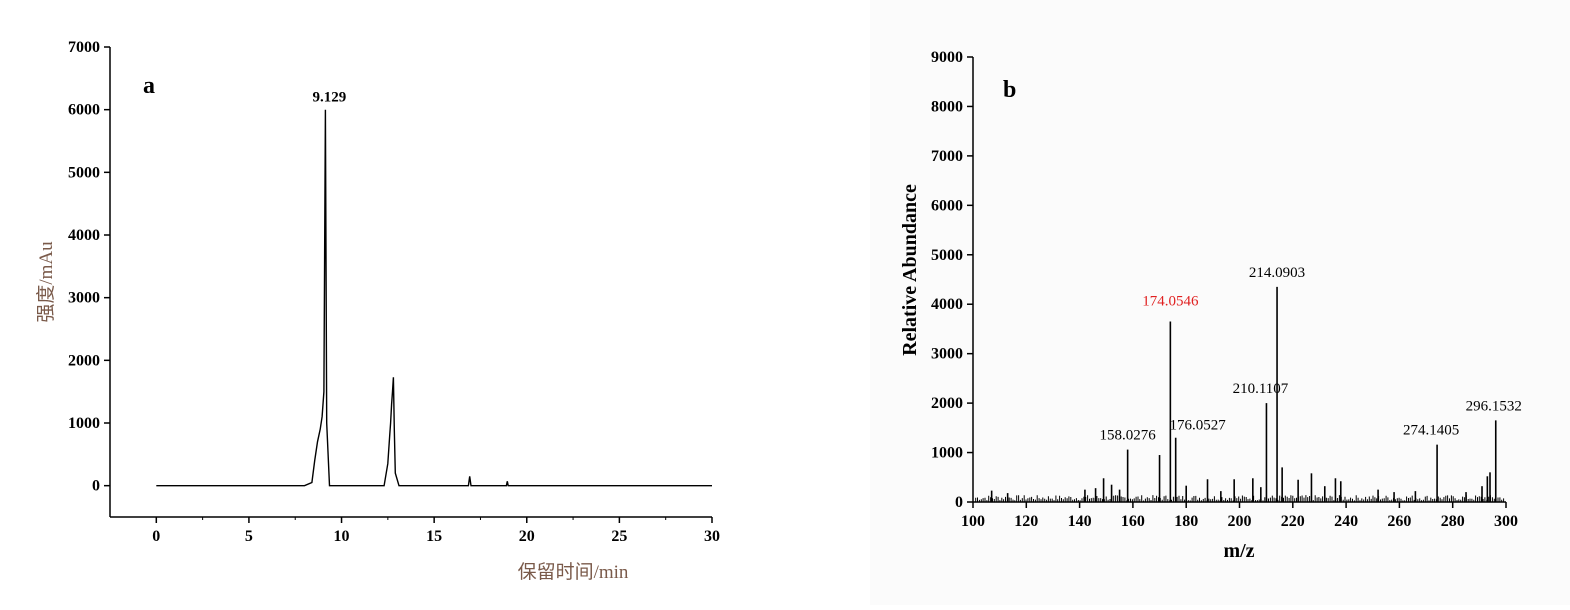 This screenshot has width=1570, height=610. I want to click on x-tick-label: 30, so click(712, 536).